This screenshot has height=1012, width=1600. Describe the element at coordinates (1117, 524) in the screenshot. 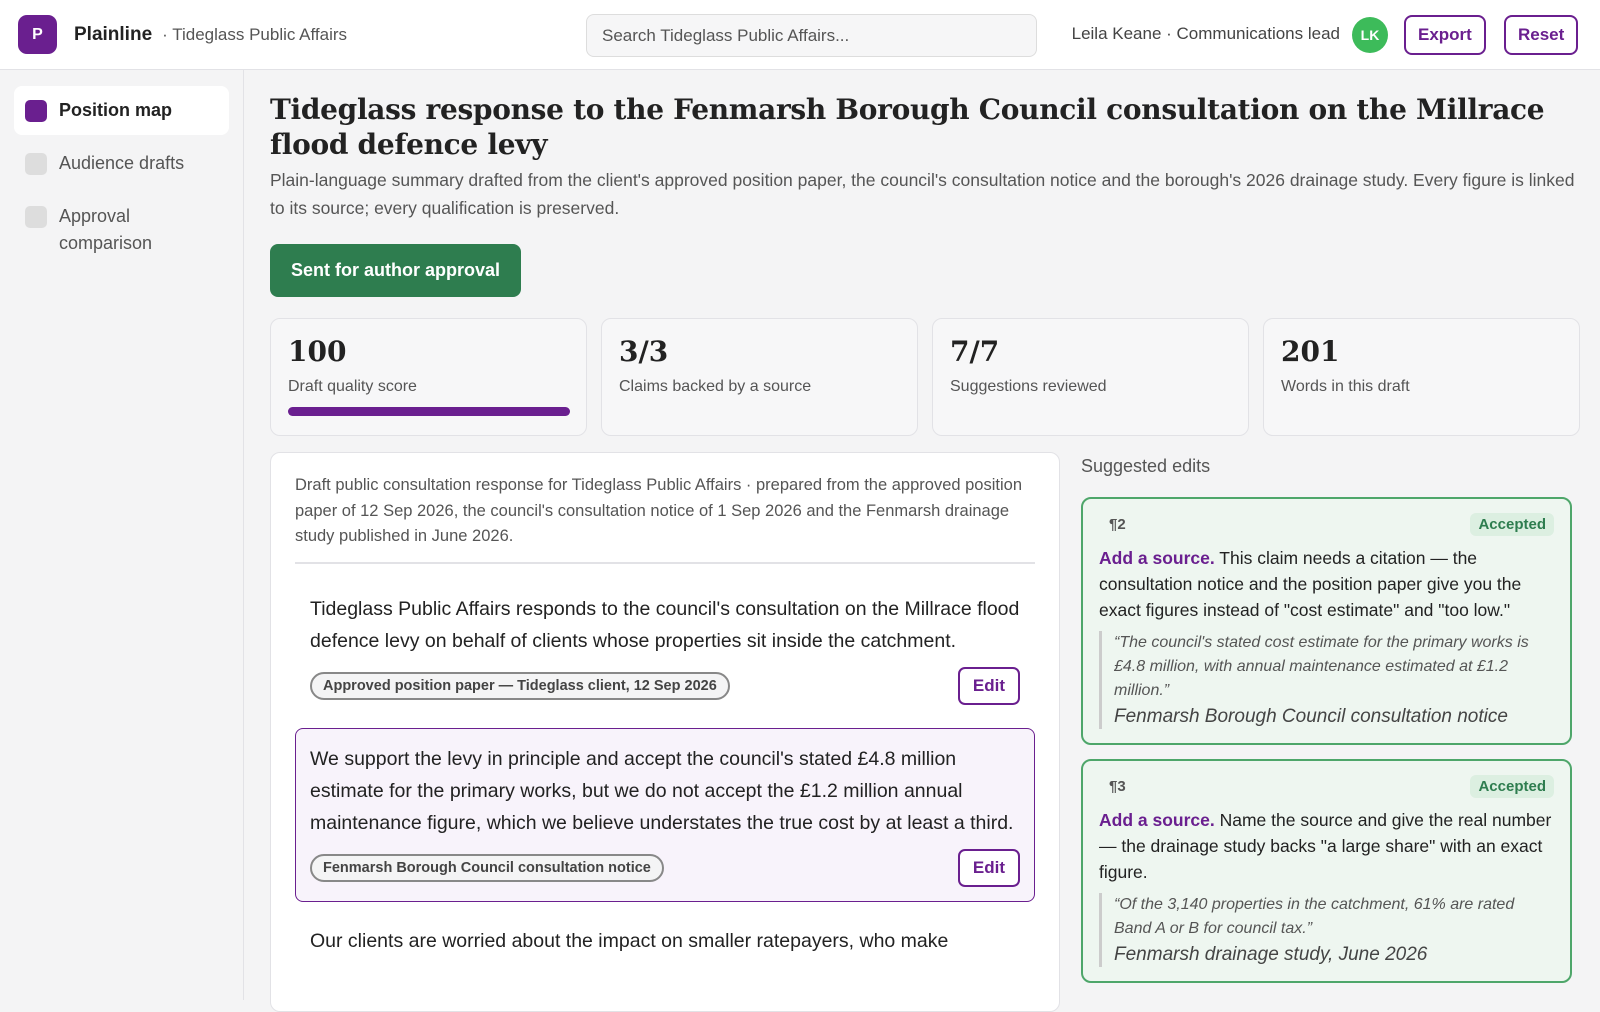

I see `paragraph-ref: ¶2` at that location.